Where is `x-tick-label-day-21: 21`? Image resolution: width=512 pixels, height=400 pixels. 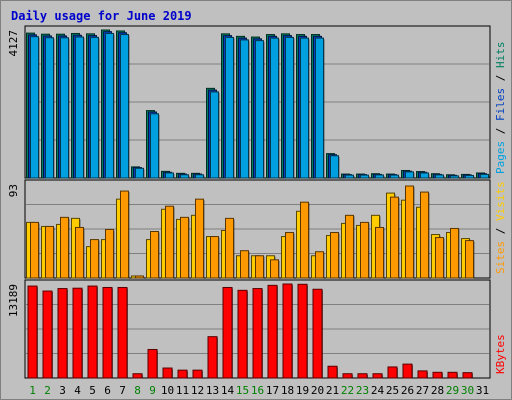
x-tick-label-day-21: 21 is located at coordinates (332, 390).